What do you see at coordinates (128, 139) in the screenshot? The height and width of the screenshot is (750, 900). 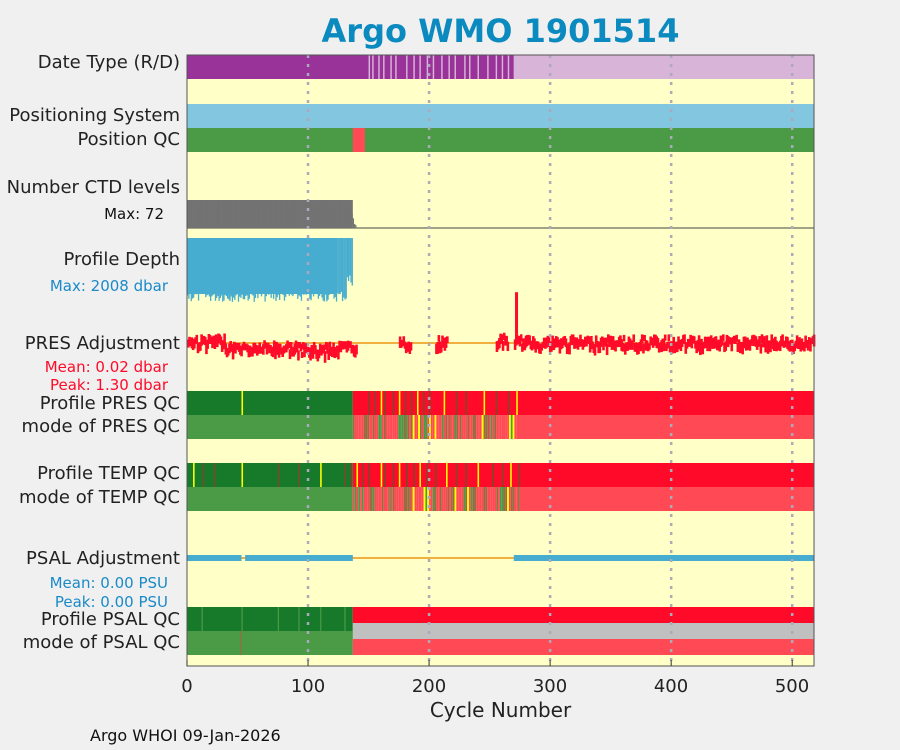 I see `label-position-qc: Position QC` at bounding box center [128, 139].